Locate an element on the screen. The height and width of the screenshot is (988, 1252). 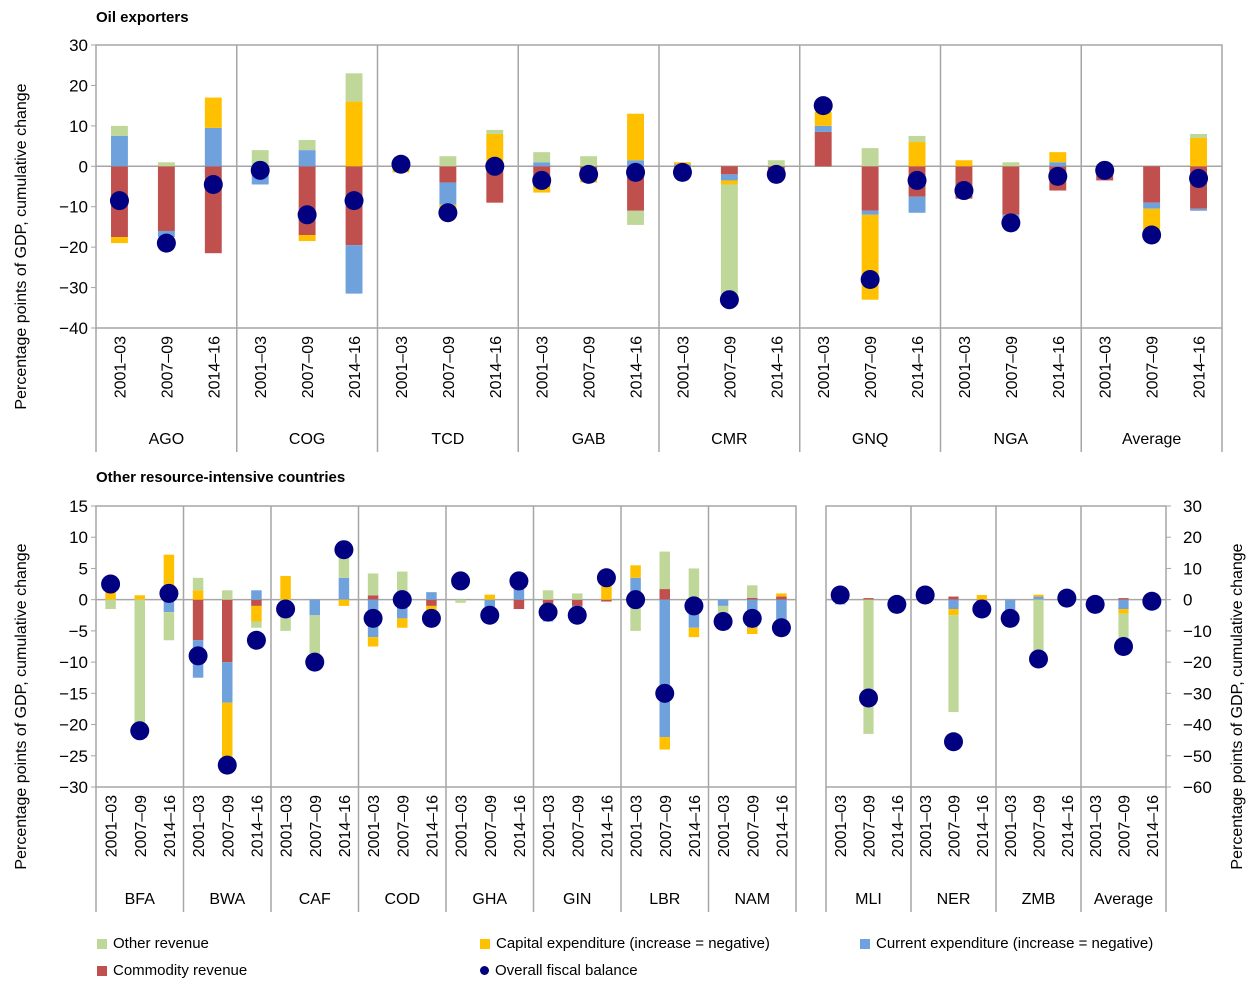
period-label-0-3-2: 2014–16 is located at coordinates (637, 367).